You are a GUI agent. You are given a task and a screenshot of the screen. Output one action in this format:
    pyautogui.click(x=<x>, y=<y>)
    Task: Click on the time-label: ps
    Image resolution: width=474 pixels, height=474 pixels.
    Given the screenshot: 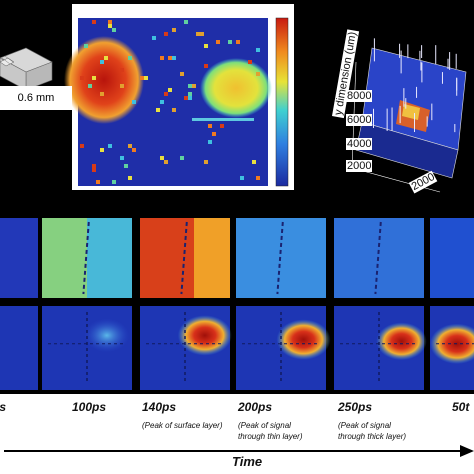 What is the action you would take?
    pyautogui.click(x=3, y=407)
    